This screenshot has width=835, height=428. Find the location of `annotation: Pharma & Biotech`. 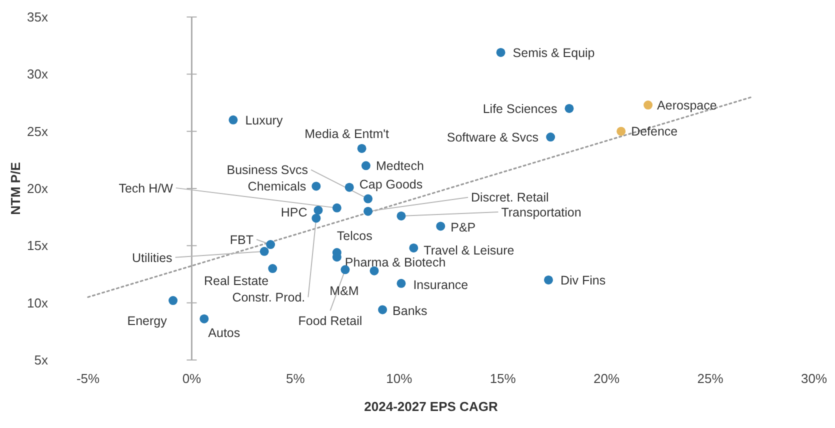

annotation: Pharma & Biotech is located at coordinates (395, 262).